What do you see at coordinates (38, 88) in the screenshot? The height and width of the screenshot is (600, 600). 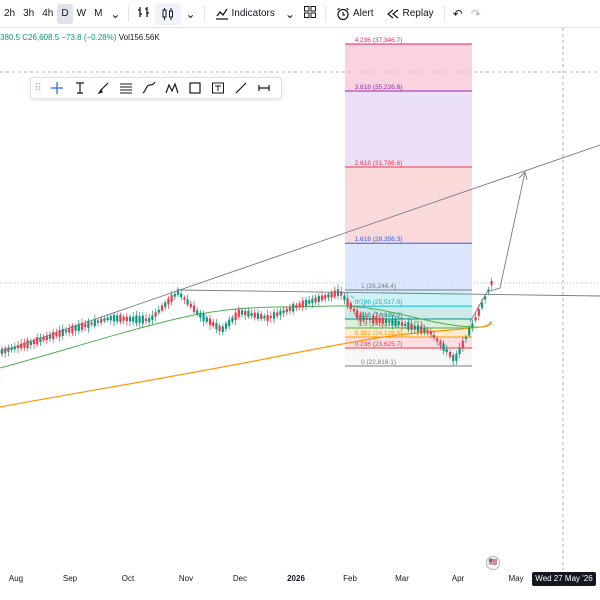 I see `drag-handle-icon: ⠿` at bounding box center [38, 88].